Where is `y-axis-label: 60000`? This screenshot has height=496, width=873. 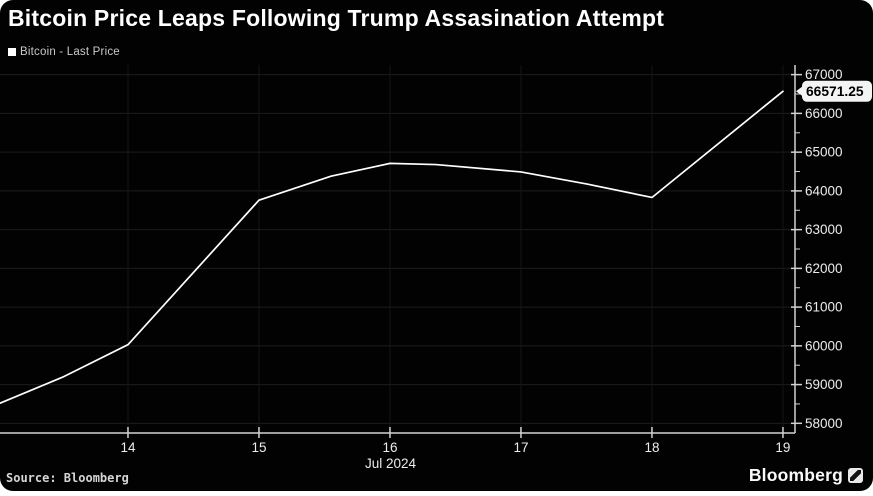
y-axis-label: 60000 is located at coordinates (824, 345).